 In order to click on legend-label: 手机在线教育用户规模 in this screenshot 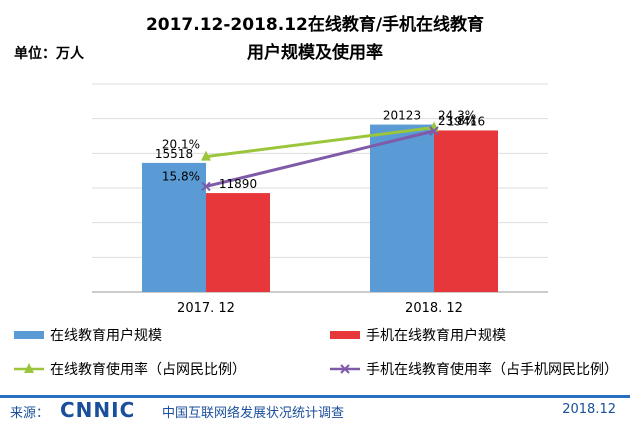, I will do `click(436, 335)`.